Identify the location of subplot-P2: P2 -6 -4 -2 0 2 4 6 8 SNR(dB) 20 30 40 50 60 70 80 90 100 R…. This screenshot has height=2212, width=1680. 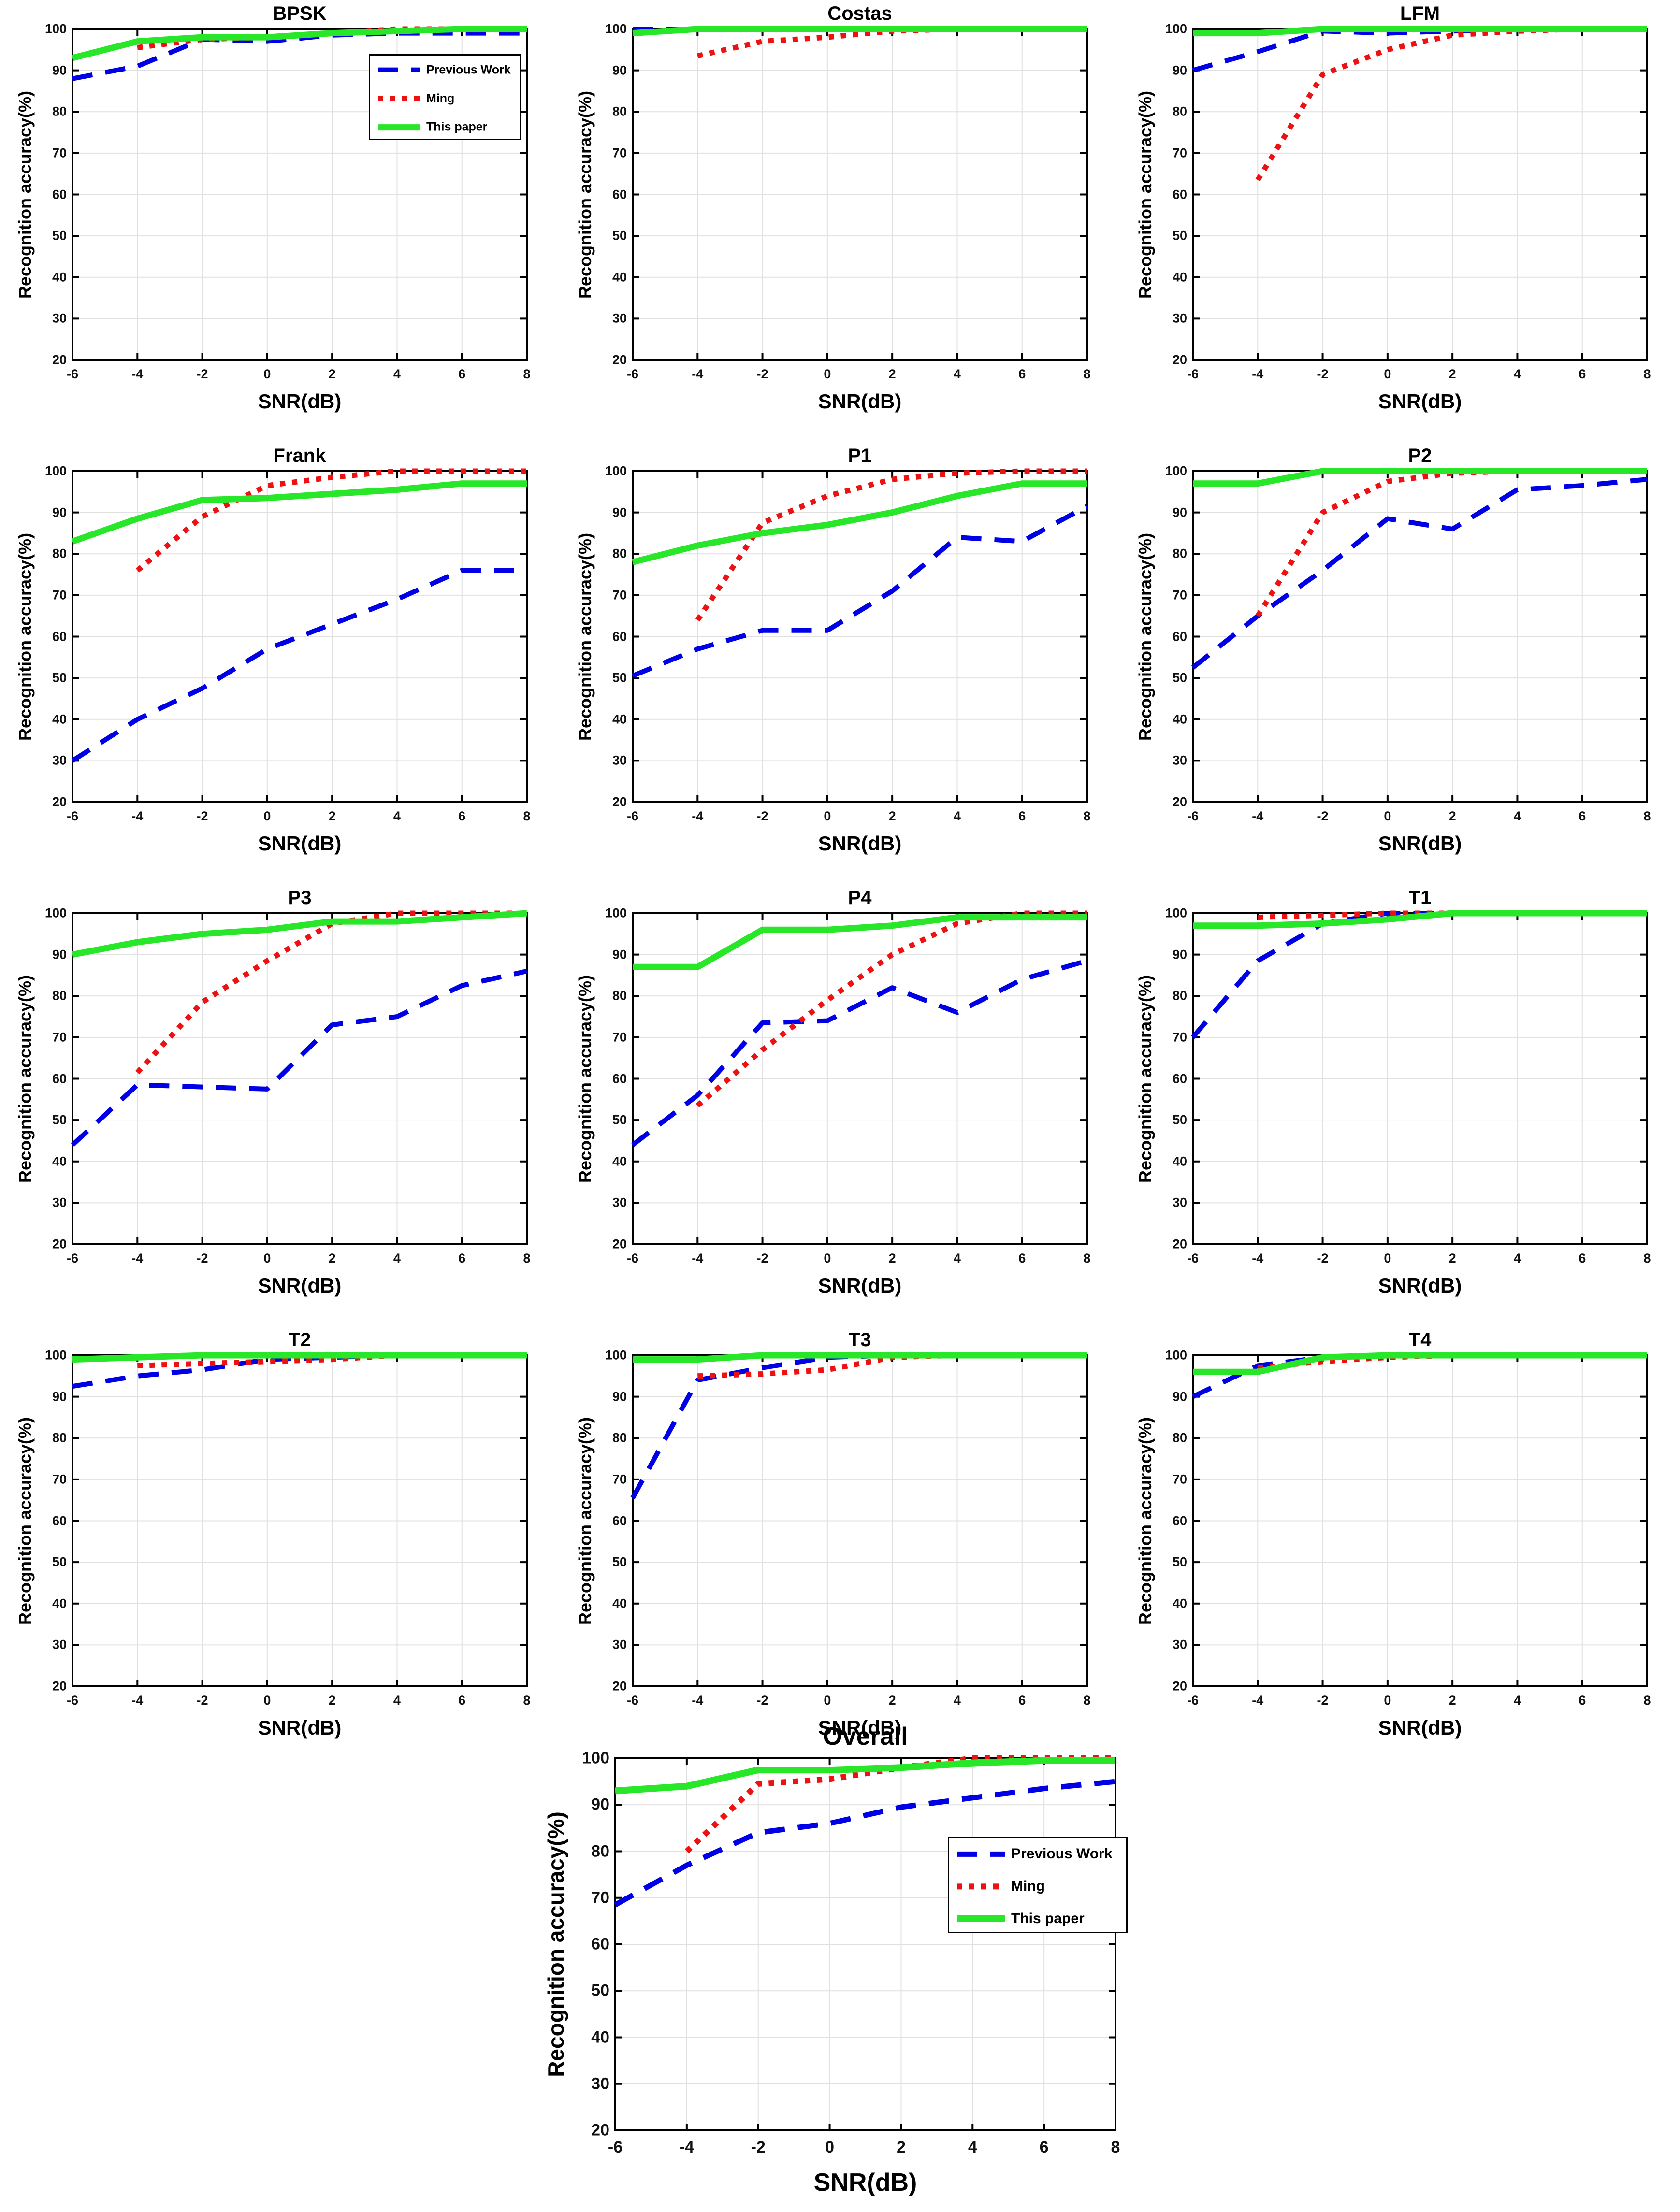
(1400, 663).